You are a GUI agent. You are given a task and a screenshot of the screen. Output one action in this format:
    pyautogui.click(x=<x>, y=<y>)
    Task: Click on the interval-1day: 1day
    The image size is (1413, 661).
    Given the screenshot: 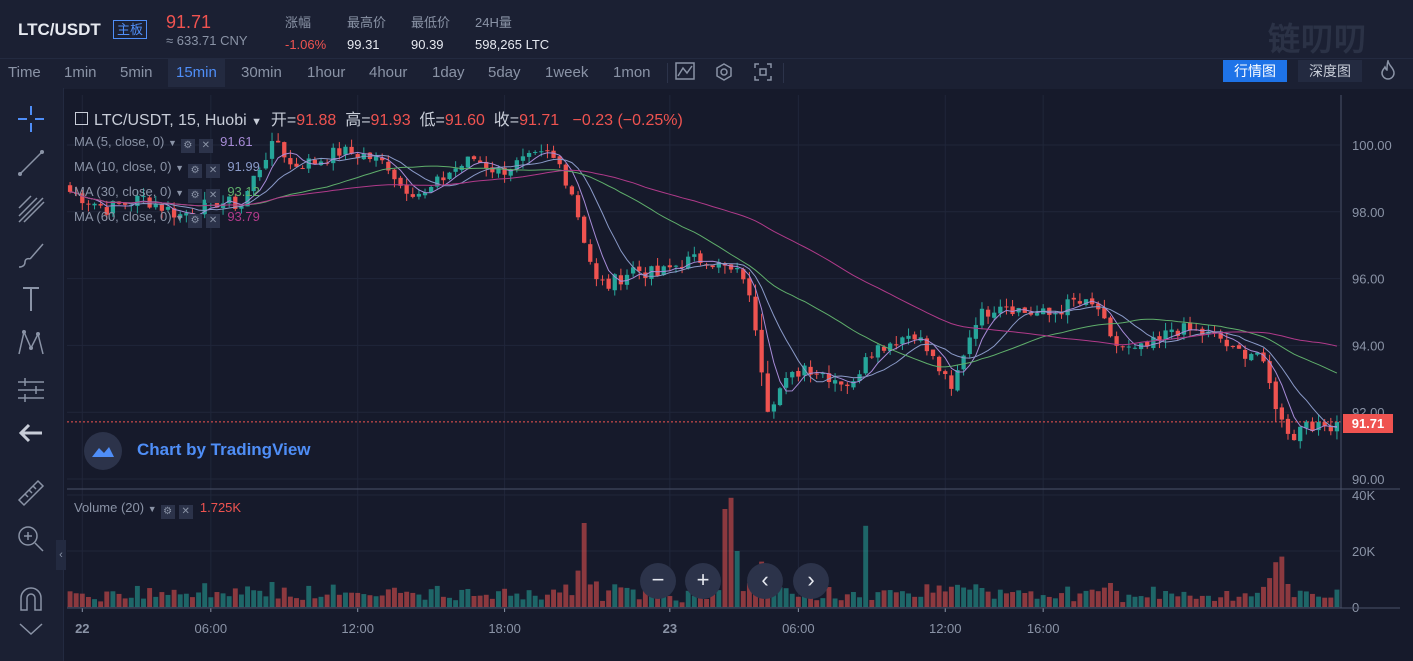 What is the action you would take?
    pyautogui.click(x=448, y=72)
    